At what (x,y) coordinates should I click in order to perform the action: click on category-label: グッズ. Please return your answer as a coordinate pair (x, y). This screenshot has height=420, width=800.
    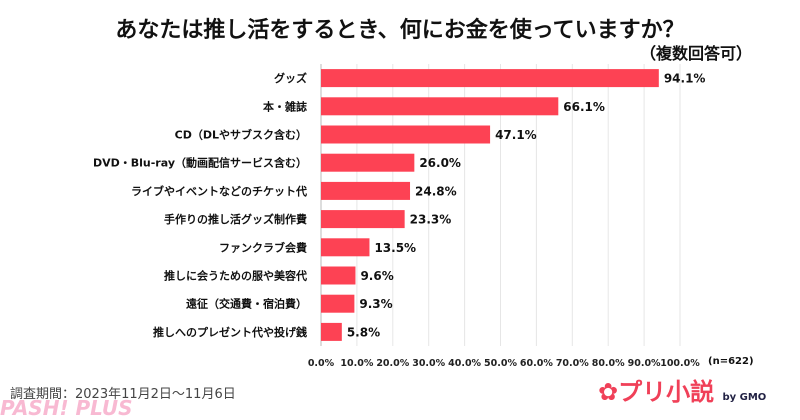
    Looking at the image, I should click on (290, 78).